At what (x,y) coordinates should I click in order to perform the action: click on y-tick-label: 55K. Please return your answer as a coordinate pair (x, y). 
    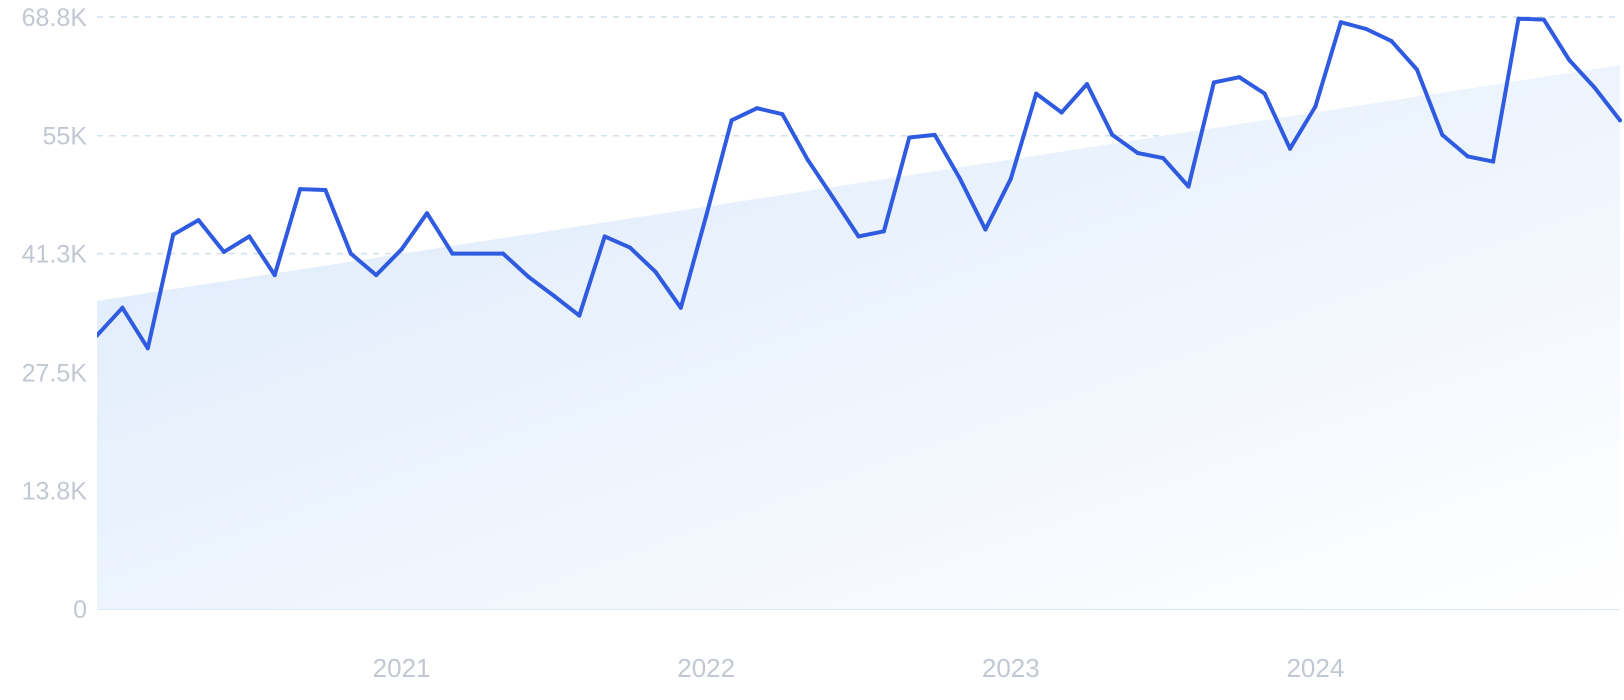
    Looking at the image, I should click on (65, 137).